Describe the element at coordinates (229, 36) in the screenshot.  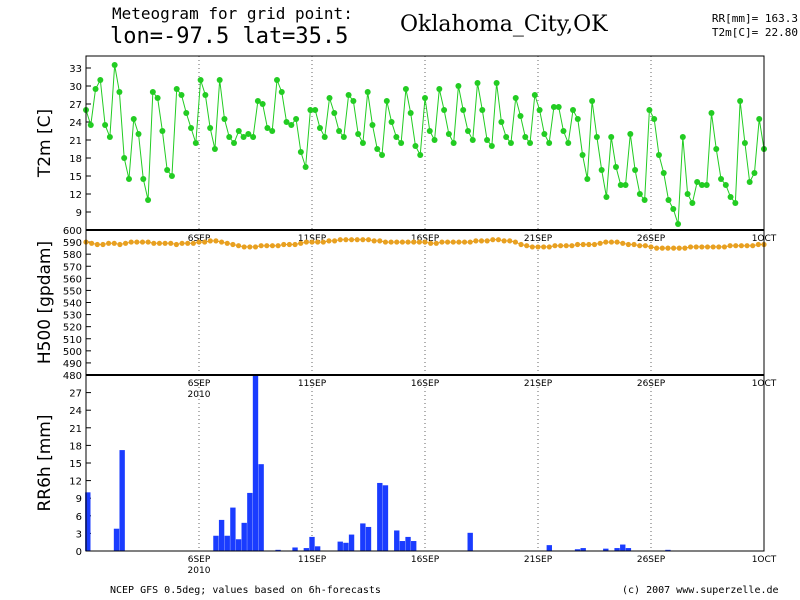
I see `title-coordinates: lon=-97.5 lat=35.5` at that location.